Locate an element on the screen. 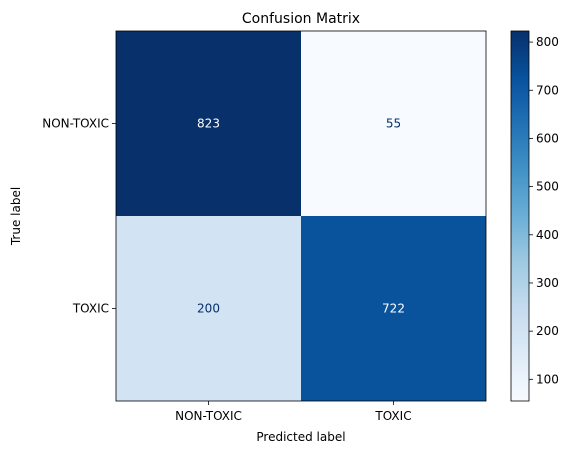  cell-value-label: 200 is located at coordinates (208, 309).